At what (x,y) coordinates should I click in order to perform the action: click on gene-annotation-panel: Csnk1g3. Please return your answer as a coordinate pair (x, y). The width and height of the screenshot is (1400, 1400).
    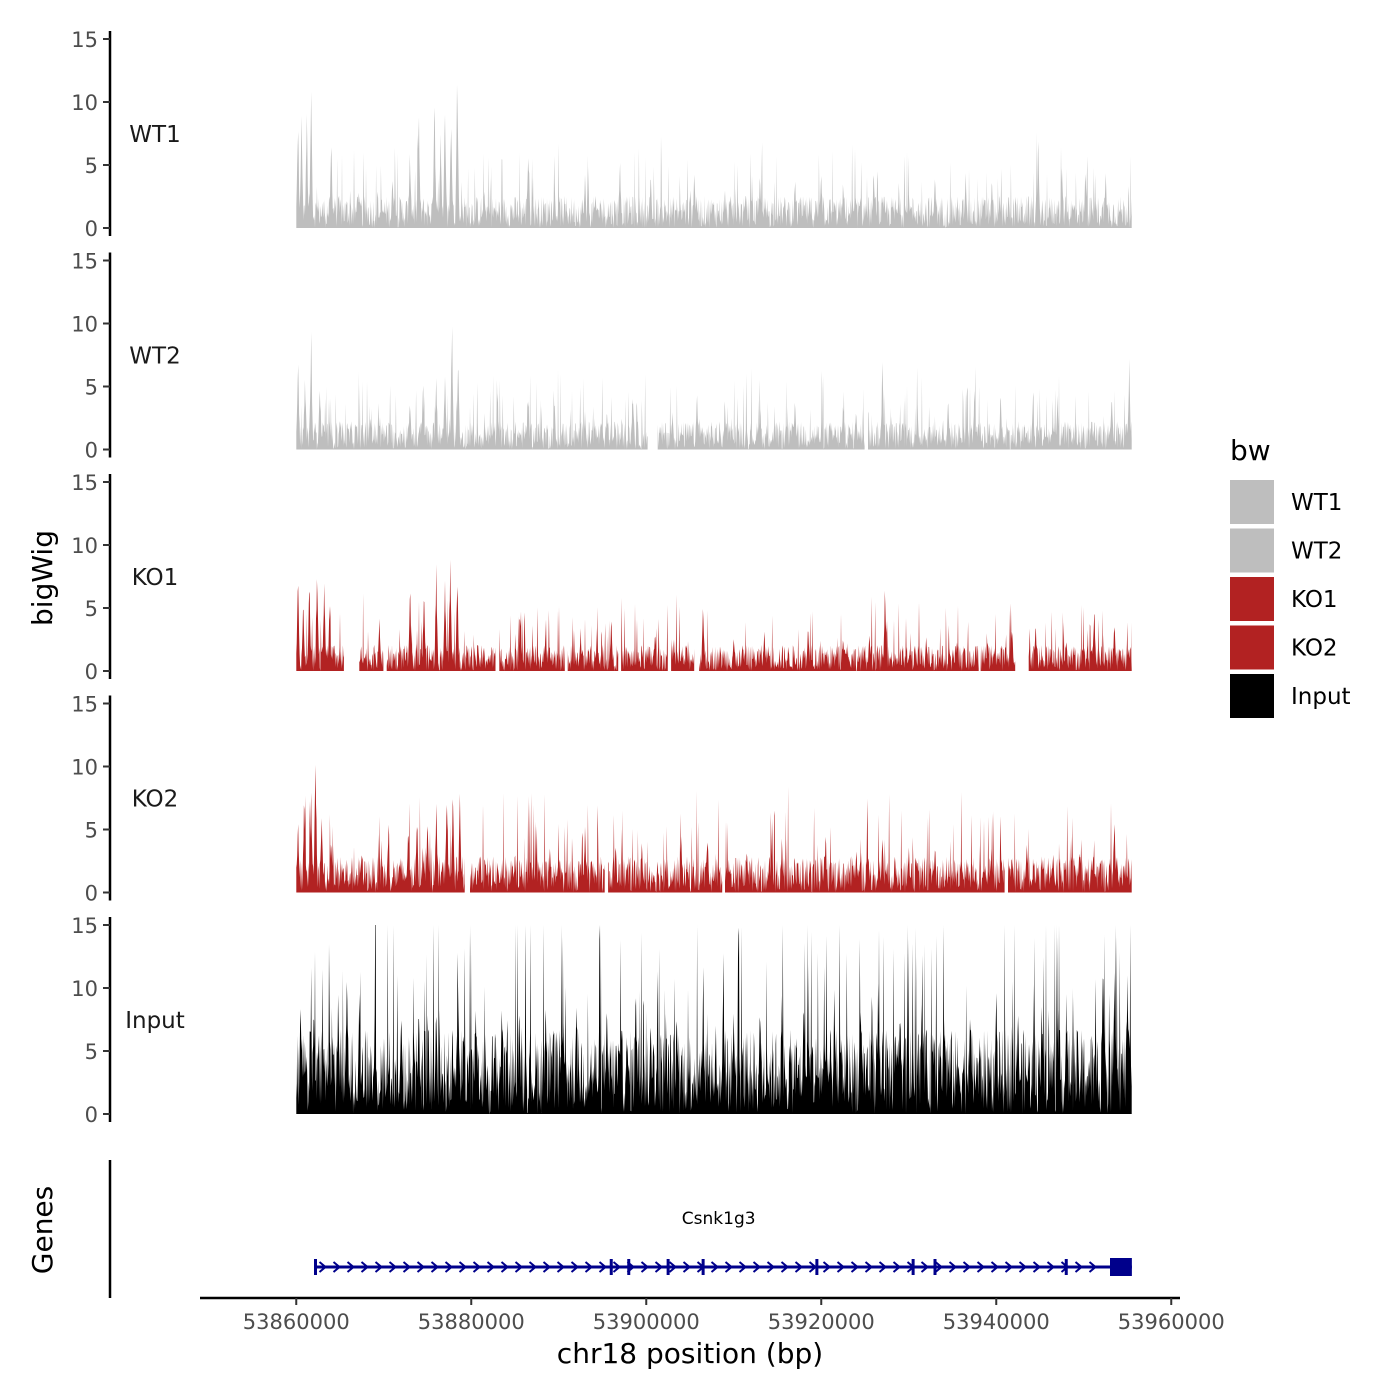
    Looking at the image, I should click on (620, 1229).